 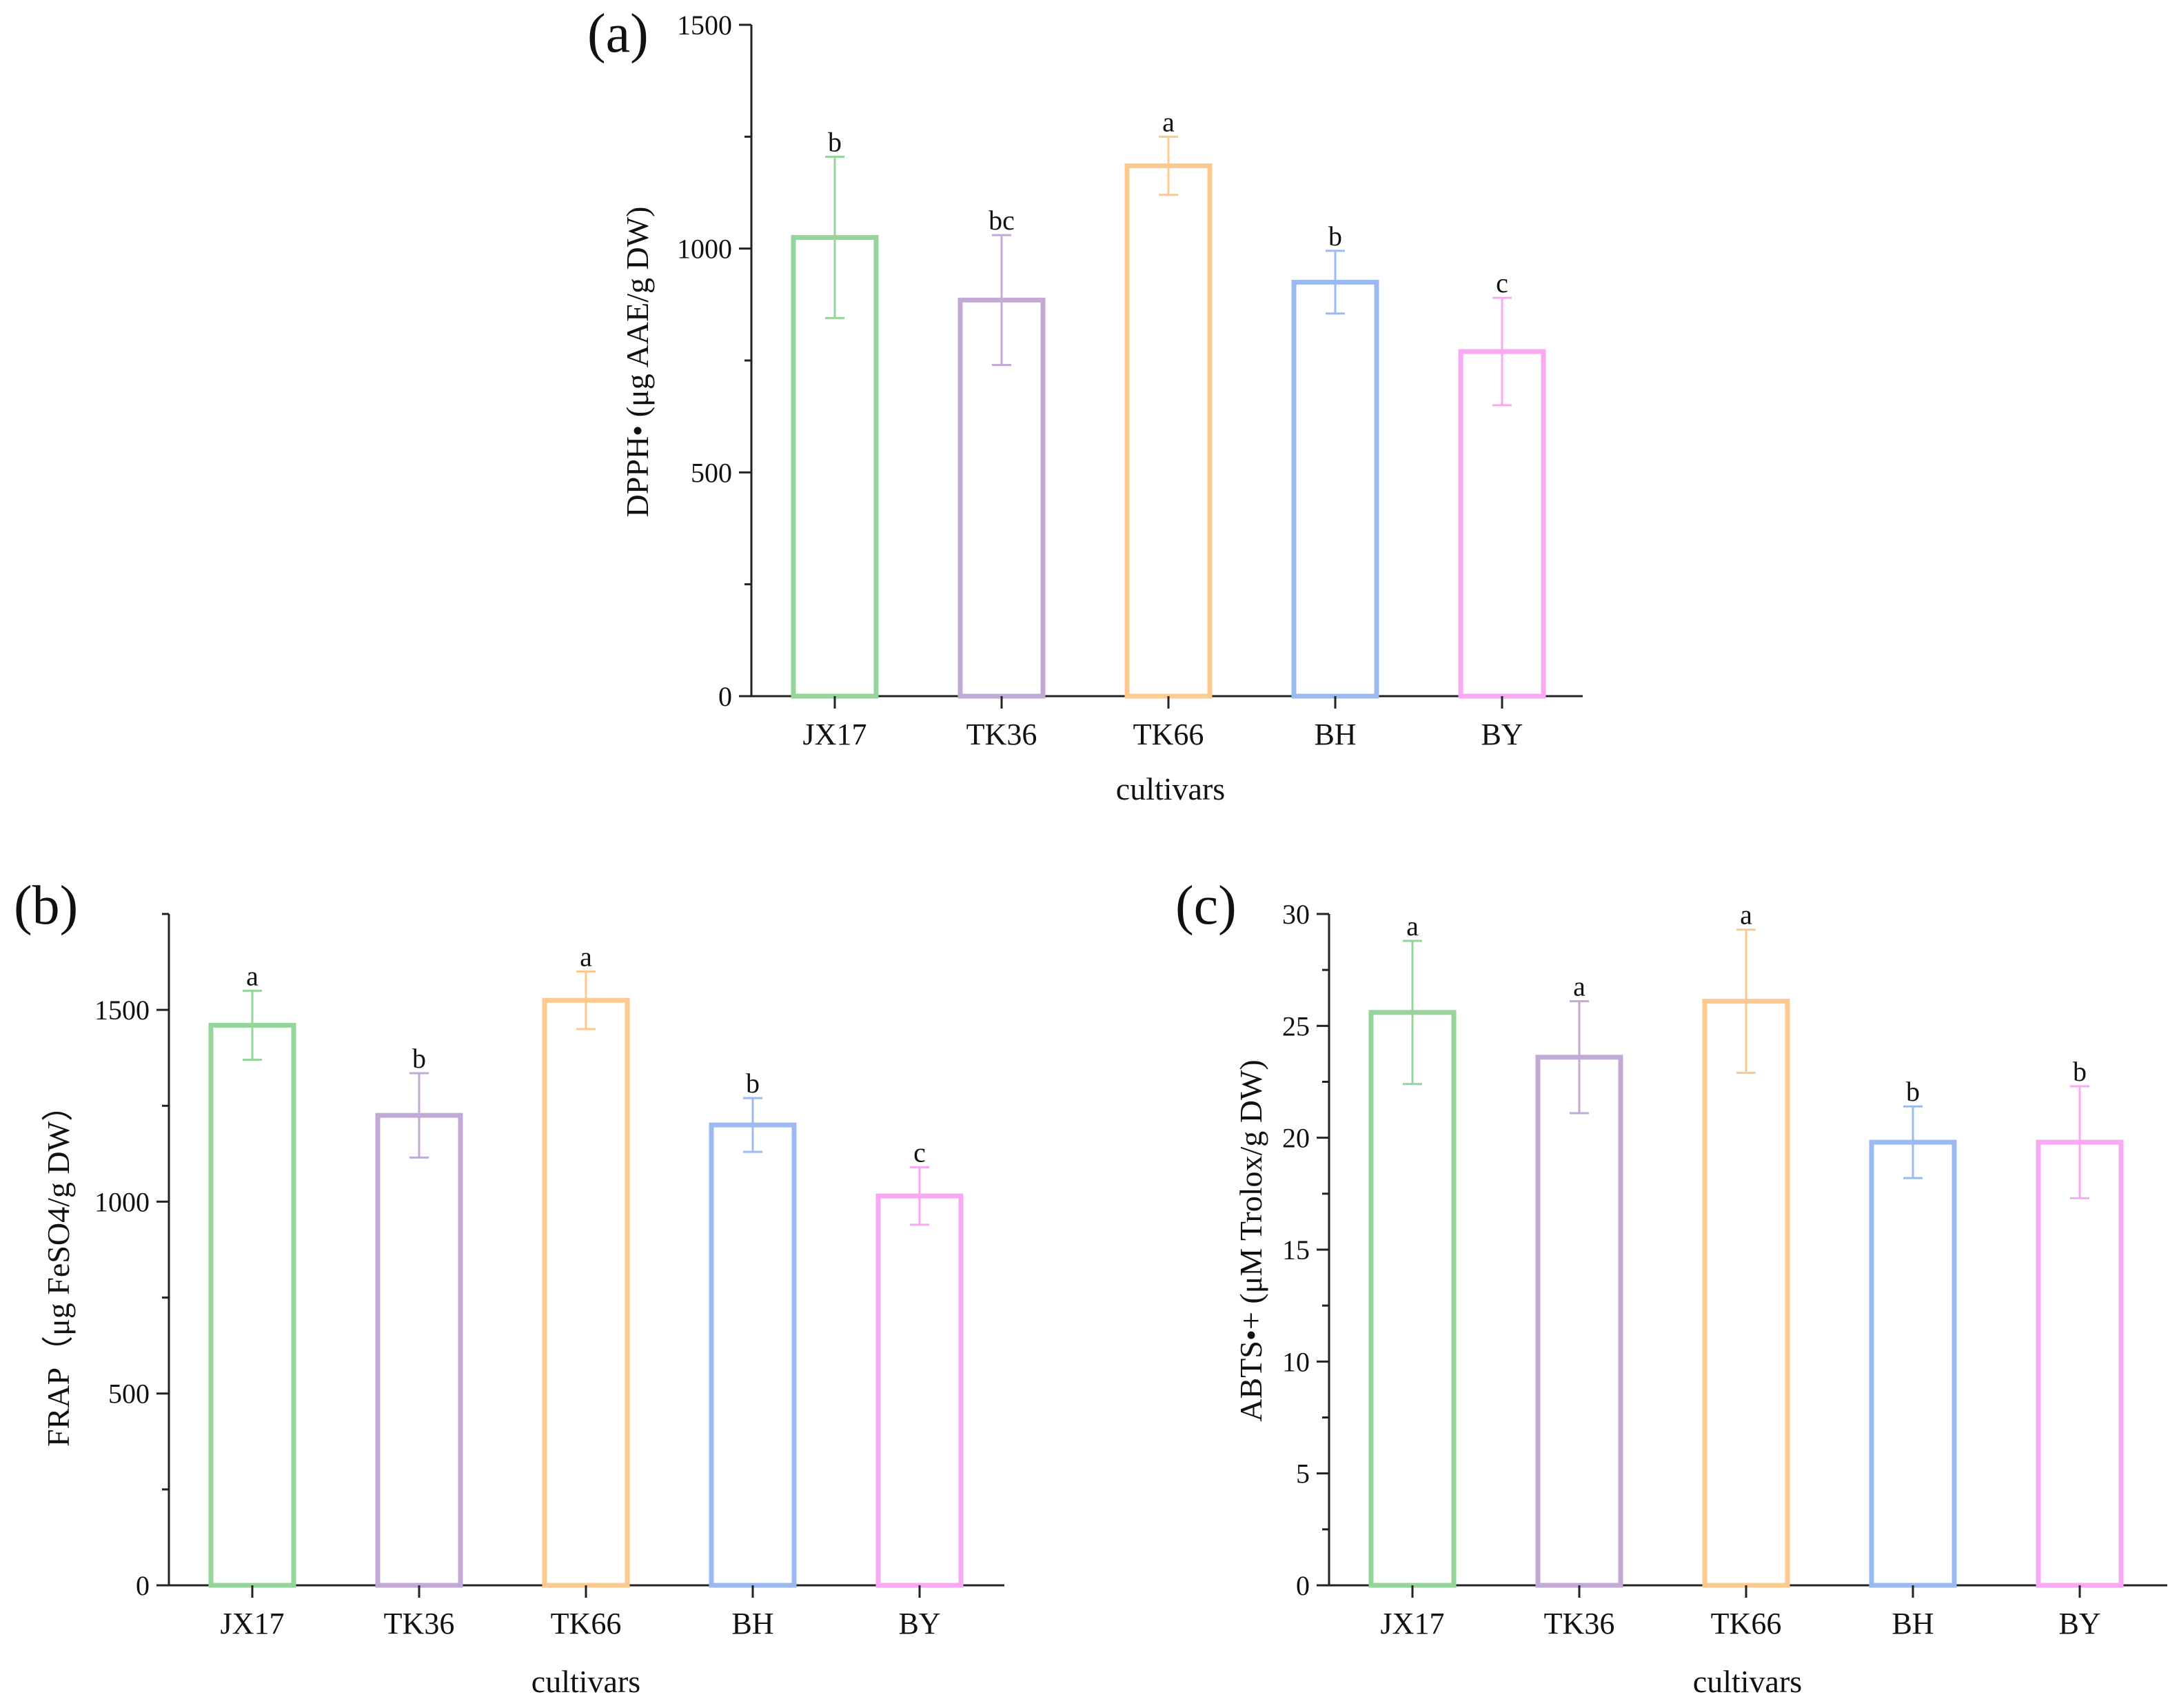 I want to click on panel-a-x-tick-label: TK36, so click(x=1002, y=734).